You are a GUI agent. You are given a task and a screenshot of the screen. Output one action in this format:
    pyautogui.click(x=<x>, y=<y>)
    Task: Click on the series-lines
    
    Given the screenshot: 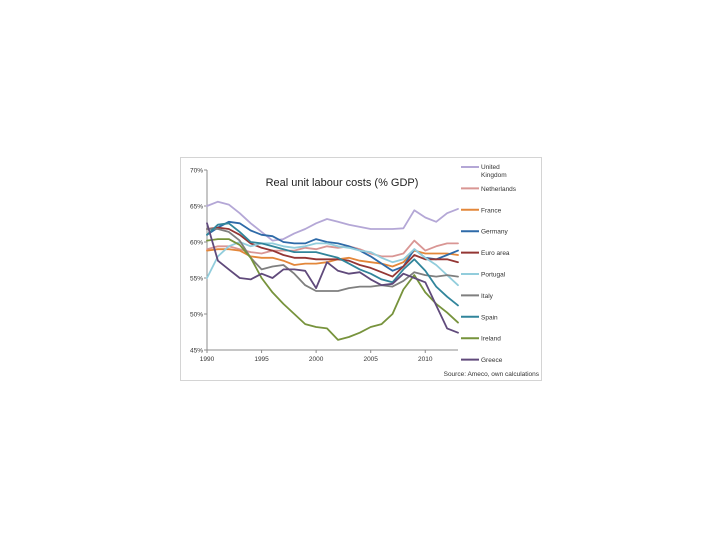 What is the action you would take?
    pyautogui.click(x=332, y=270)
    